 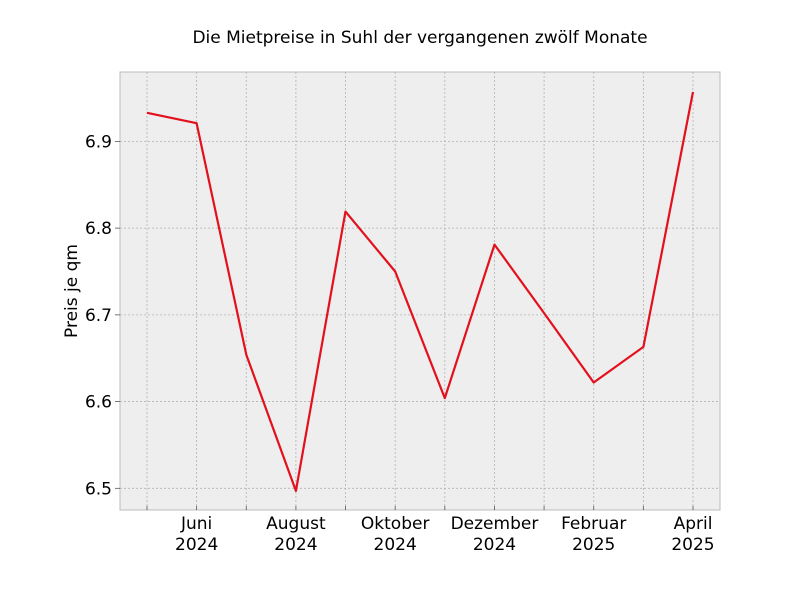 I want to click on x-tick-label-month: August, so click(x=296, y=524).